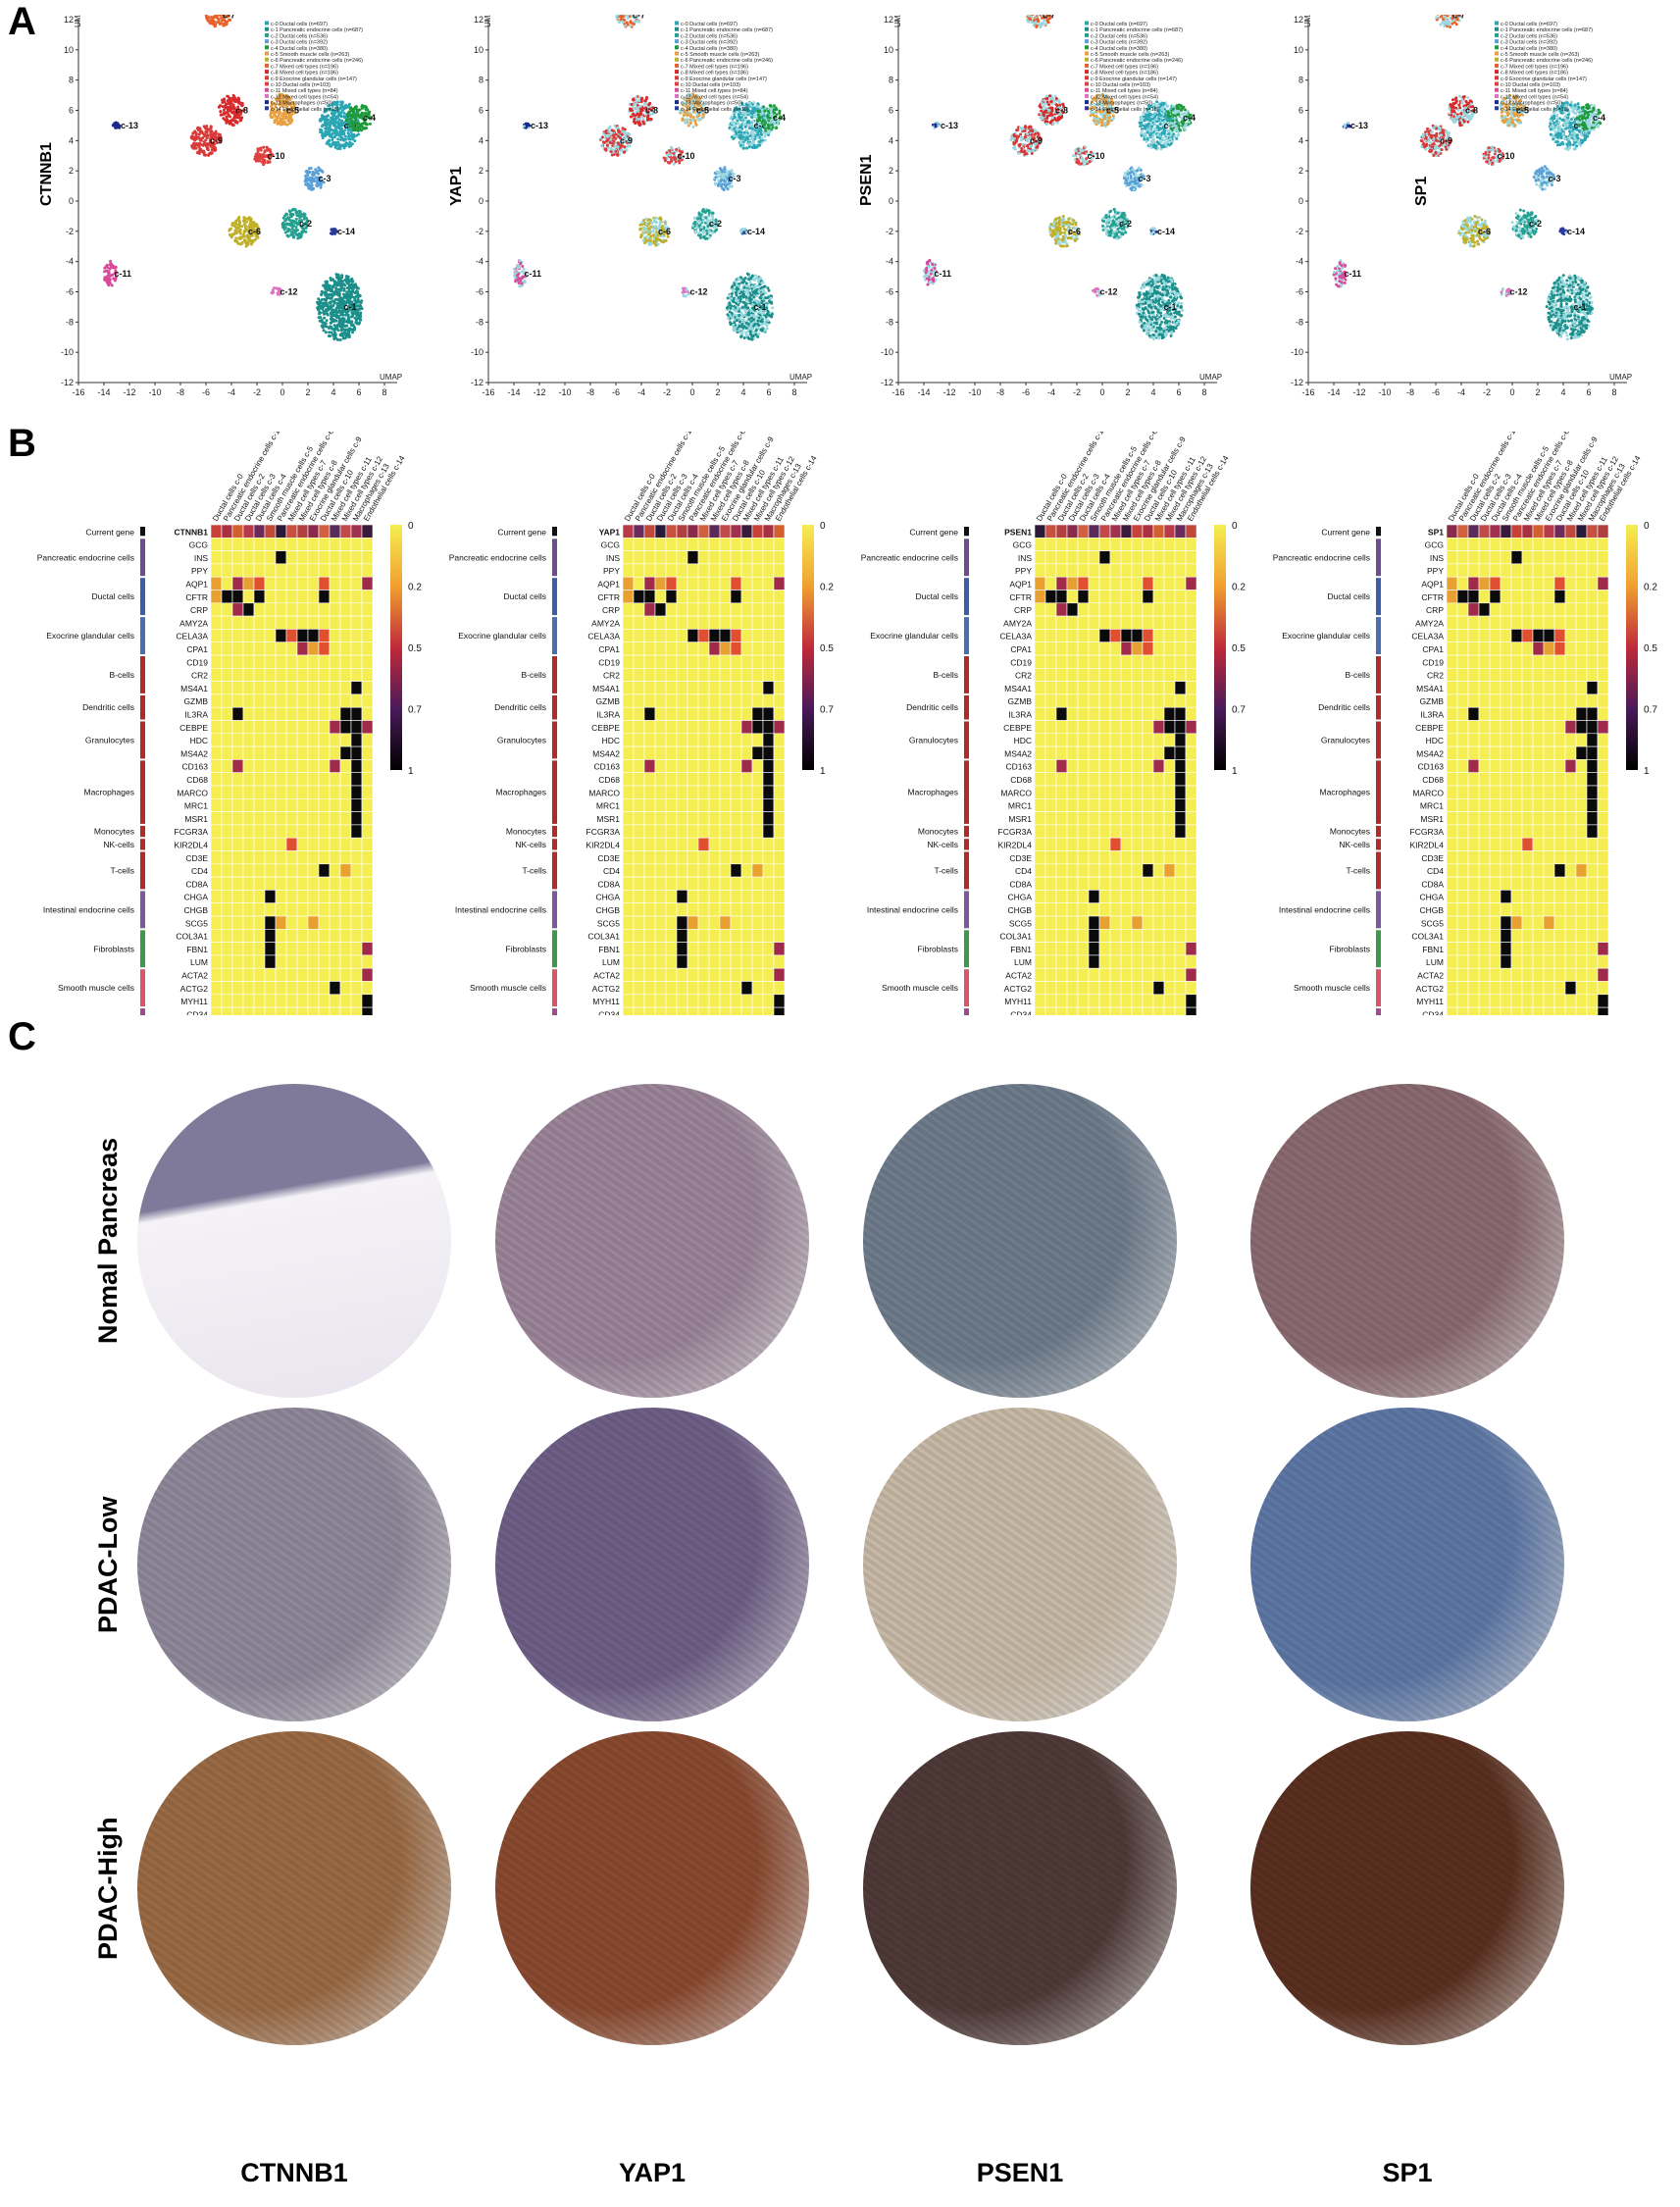 The width and height of the screenshot is (1680, 2207). Describe the element at coordinates (480, 322) in the screenshot. I see `y-tick-label: -8` at that location.